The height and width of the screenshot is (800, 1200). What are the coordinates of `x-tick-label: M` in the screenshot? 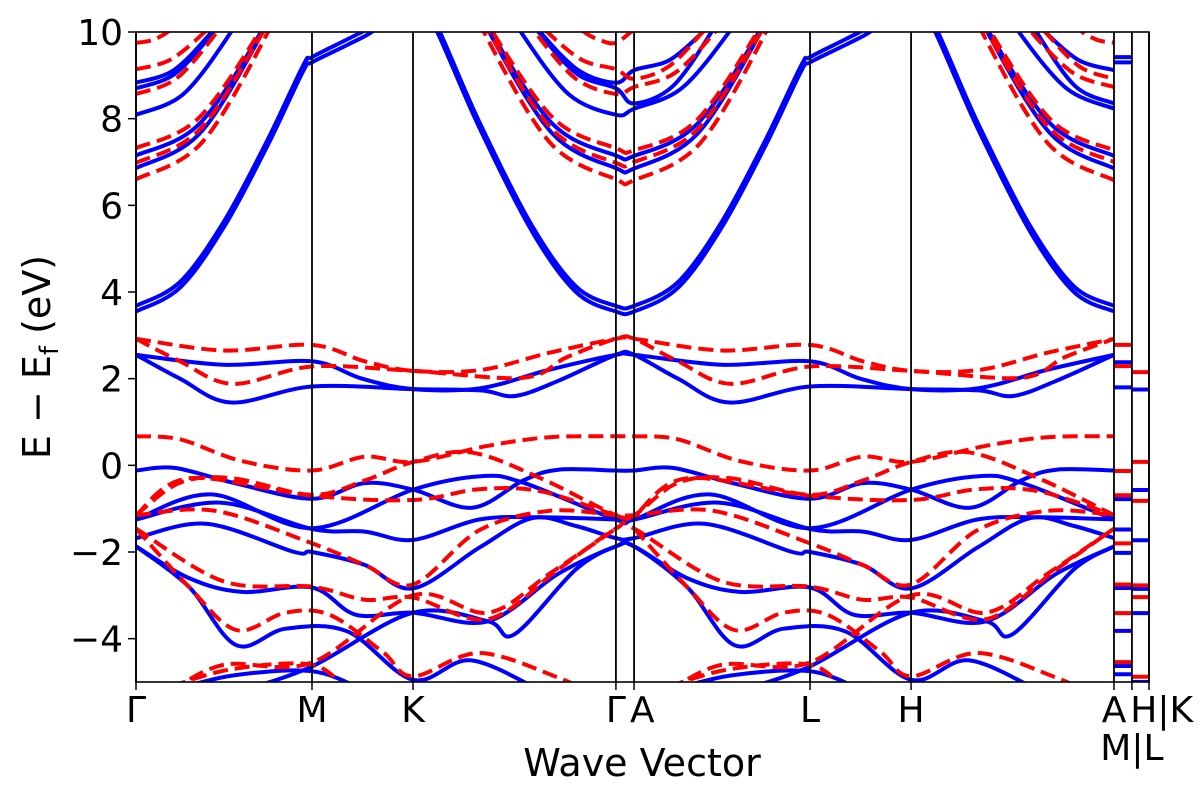 It's located at (312, 710).